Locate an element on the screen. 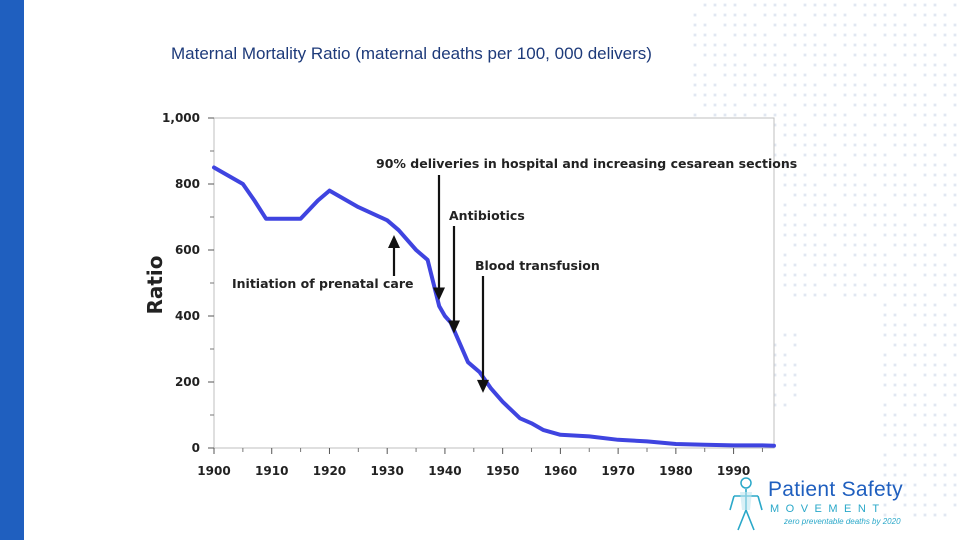 This screenshot has height=540, width=960. x-tick-label: 1990 is located at coordinates (733, 471).